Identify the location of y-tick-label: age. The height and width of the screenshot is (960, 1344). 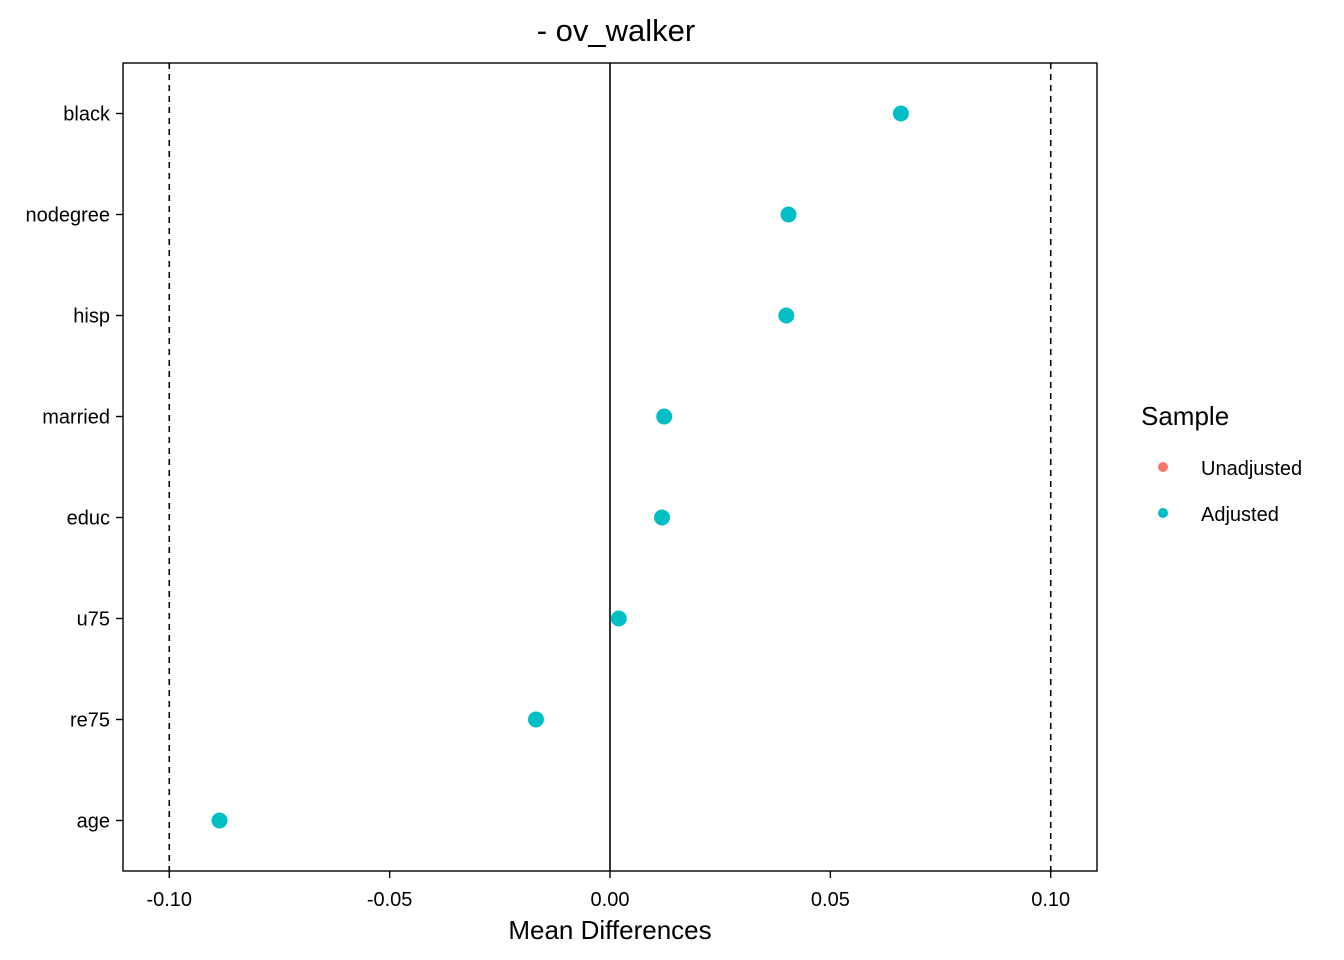
(93, 822).